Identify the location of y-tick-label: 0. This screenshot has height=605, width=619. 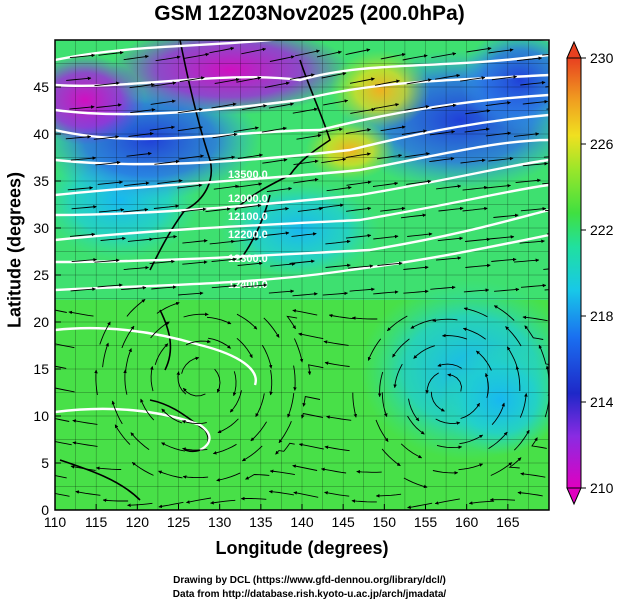
(45, 510).